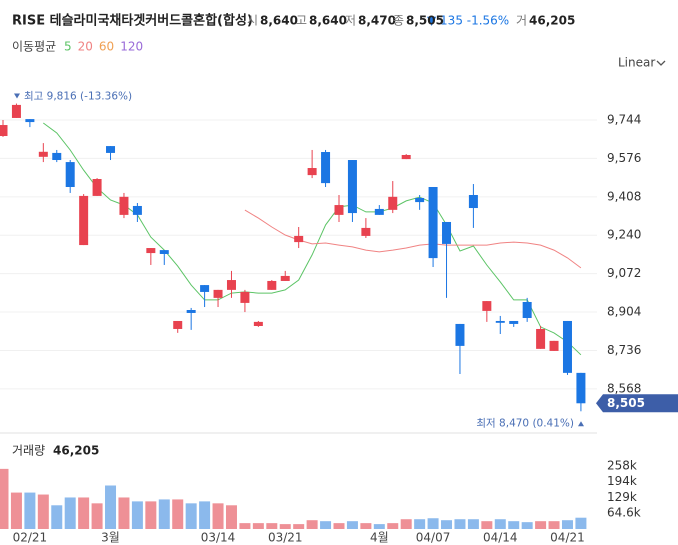  I want to click on high-marker, so click(17, 96).